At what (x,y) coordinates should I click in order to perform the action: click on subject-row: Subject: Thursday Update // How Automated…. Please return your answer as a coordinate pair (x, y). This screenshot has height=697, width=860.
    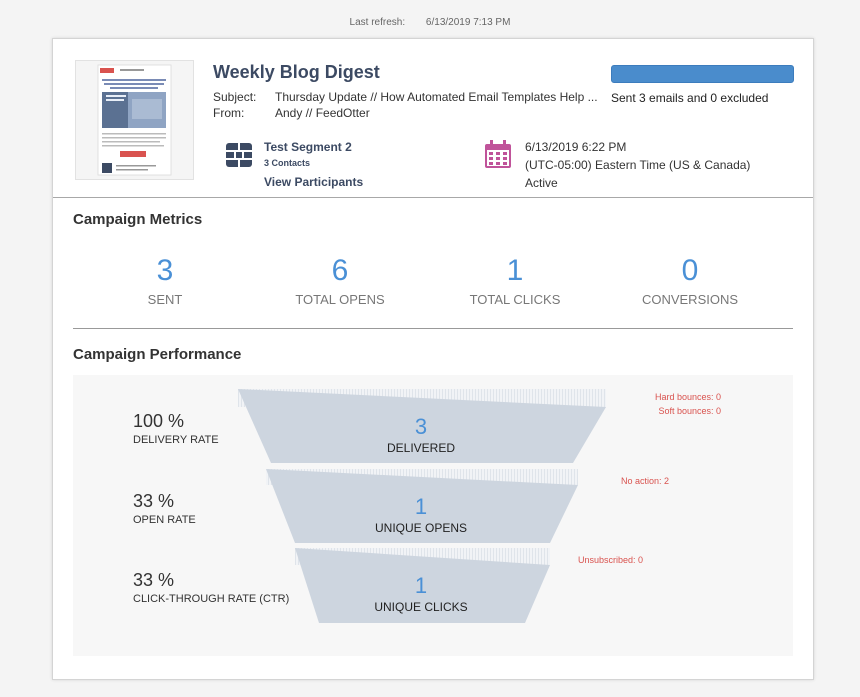
    Looking at the image, I should click on (405, 97).